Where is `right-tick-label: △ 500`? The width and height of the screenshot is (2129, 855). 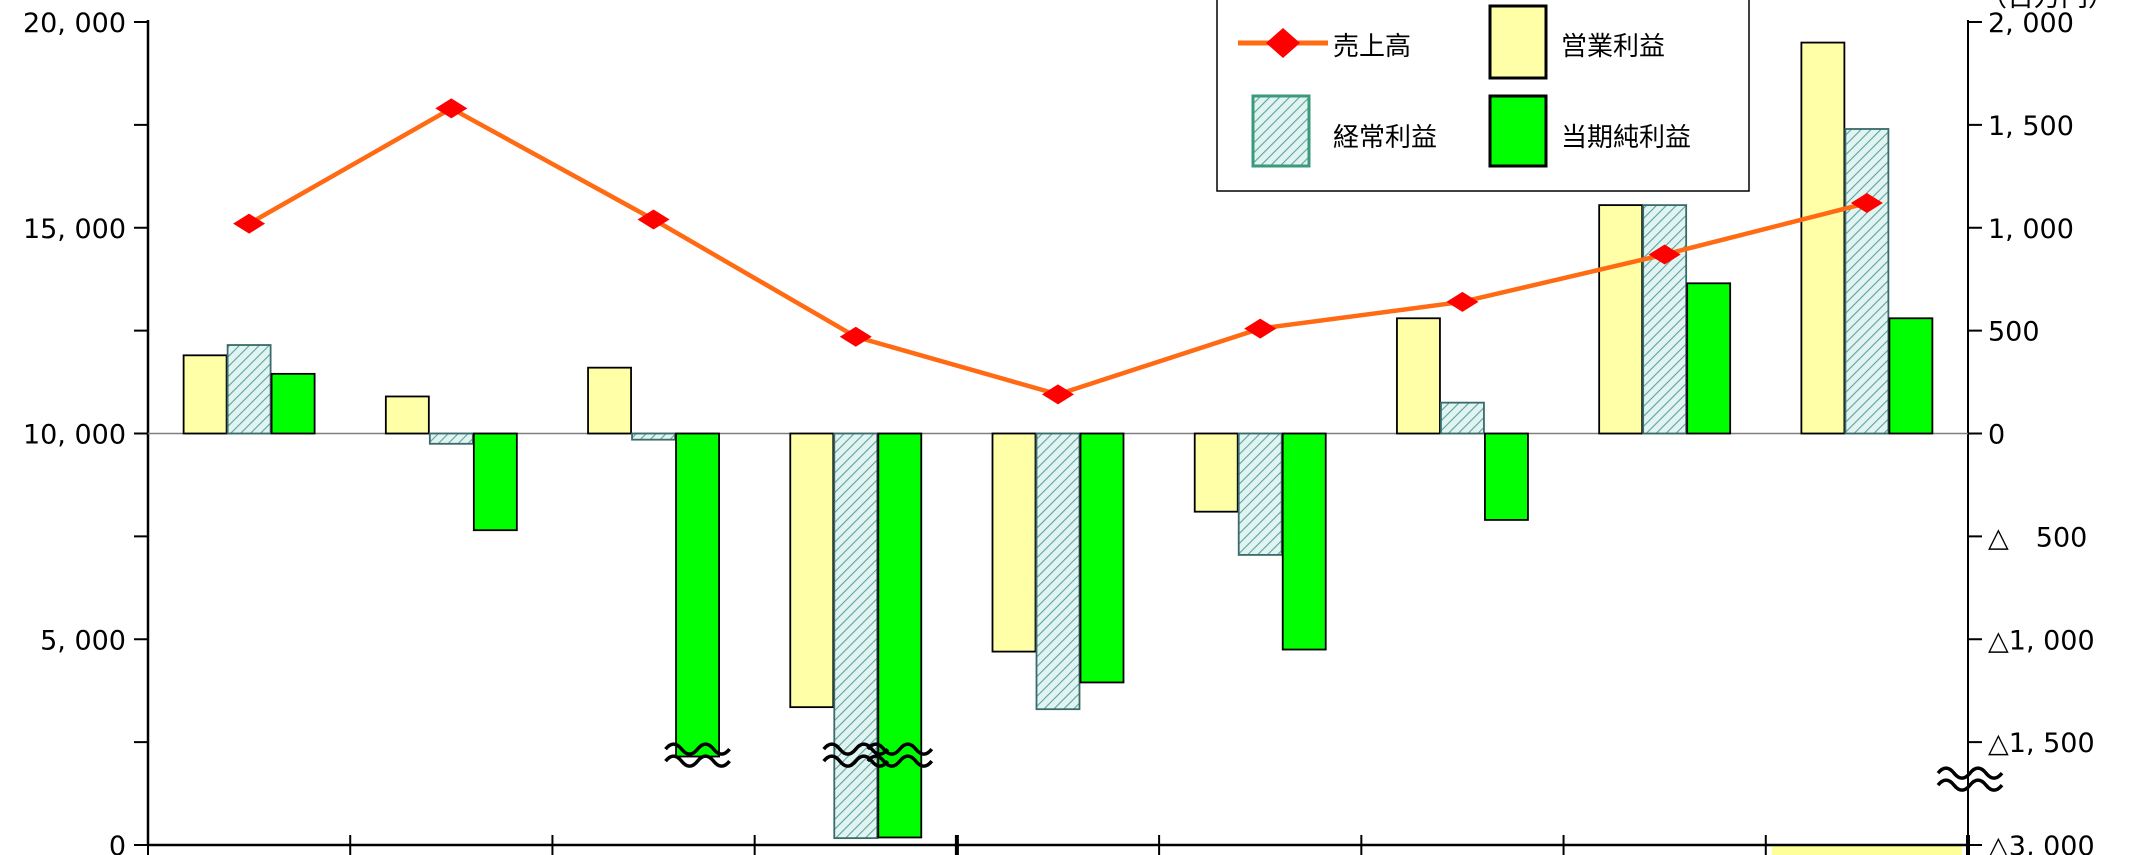 right-tick-label: △ 500 is located at coordinates (2037, 537).